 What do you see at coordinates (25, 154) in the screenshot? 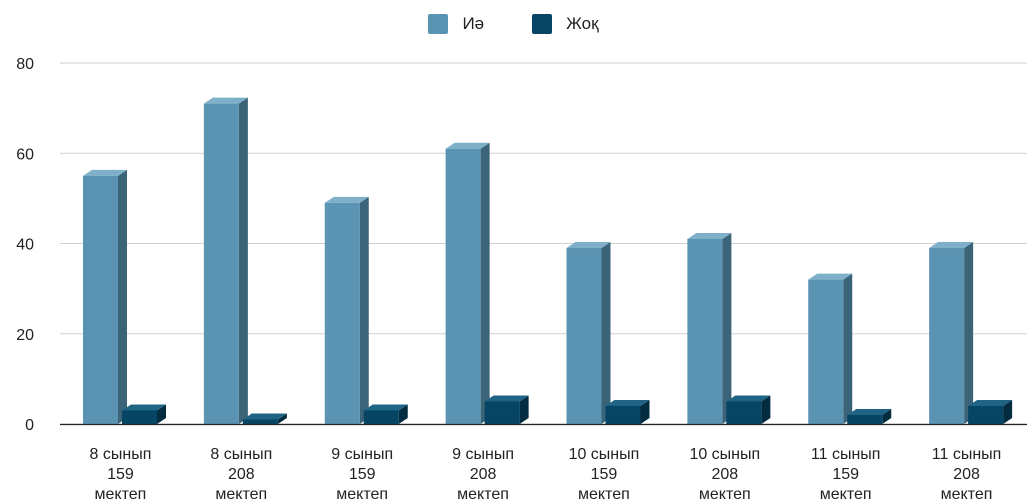
I see `y-tick-label: 60` at bounding box center [25, 154].